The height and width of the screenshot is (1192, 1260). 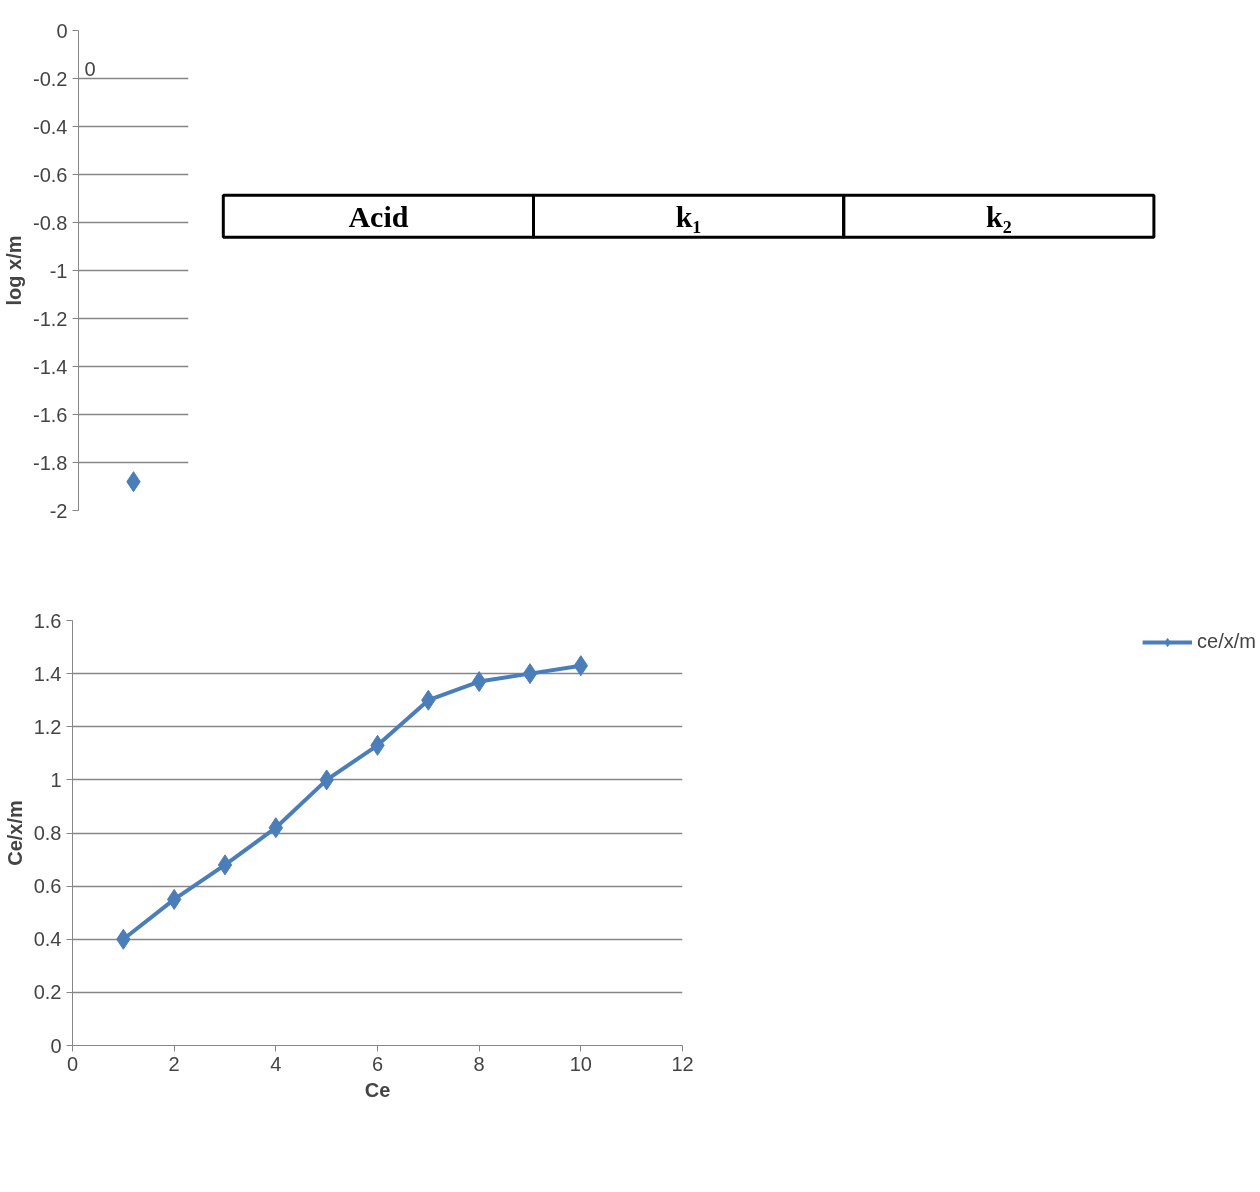 What do you see at coordinates (58, 510) in the screenshot?
I see `y-tick-label: -2` at bounding box center [58, 510].